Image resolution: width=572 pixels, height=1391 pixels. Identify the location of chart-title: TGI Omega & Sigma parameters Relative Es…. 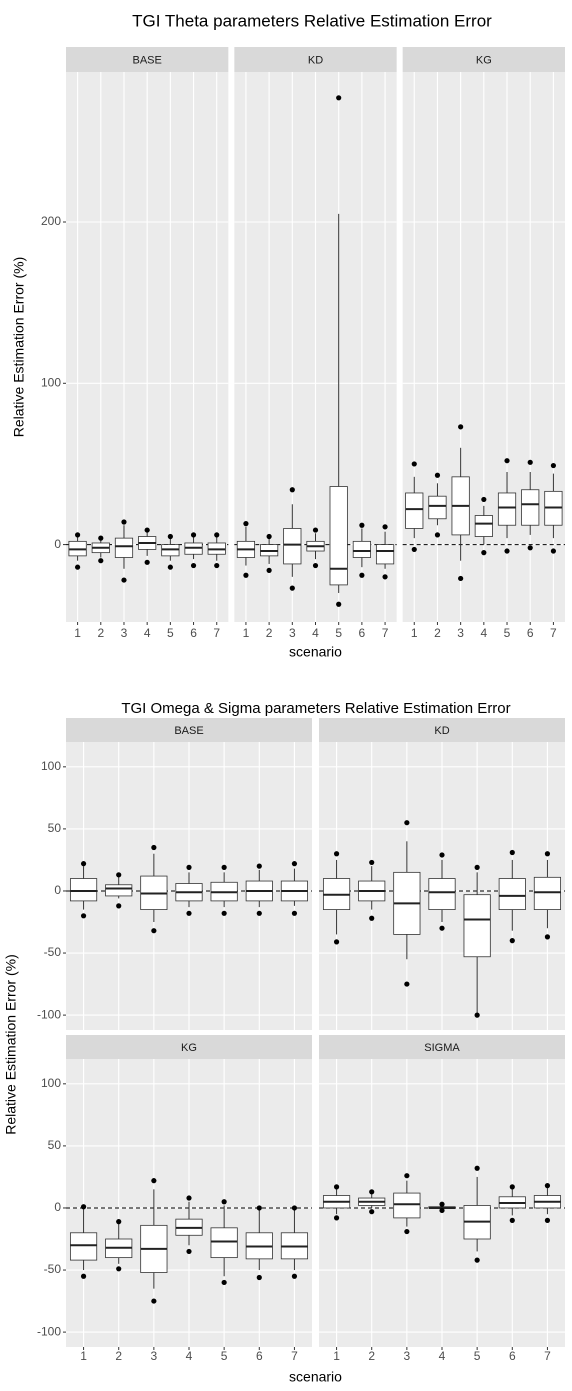
(315, 708).